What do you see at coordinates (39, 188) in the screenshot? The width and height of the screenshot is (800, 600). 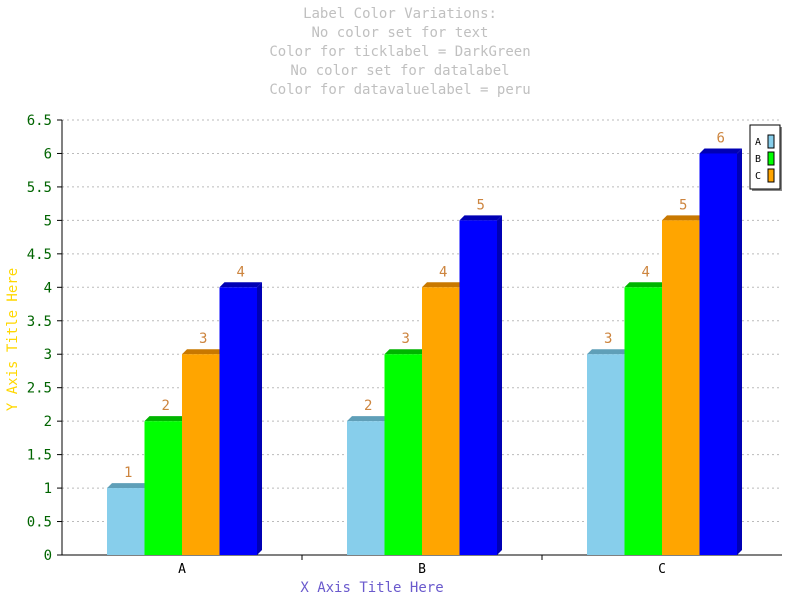 I see `y-tick-label: 5.5` at bounding box center [39, 188].